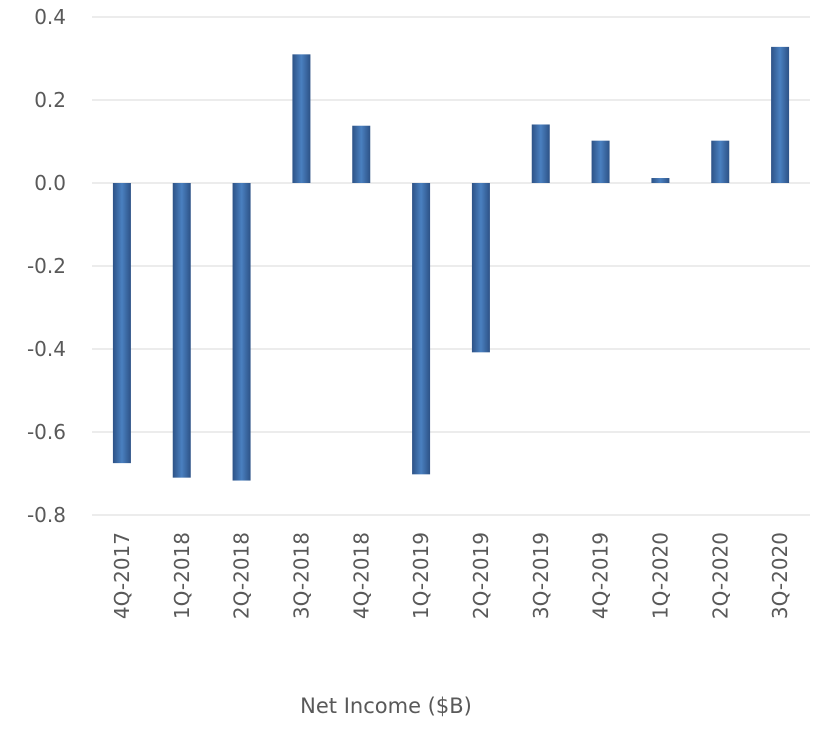 Image resolution: width=830 pixels, height=732 pixels. I want to click on x-tick-label: 1Q-2019, so click(421, 575).